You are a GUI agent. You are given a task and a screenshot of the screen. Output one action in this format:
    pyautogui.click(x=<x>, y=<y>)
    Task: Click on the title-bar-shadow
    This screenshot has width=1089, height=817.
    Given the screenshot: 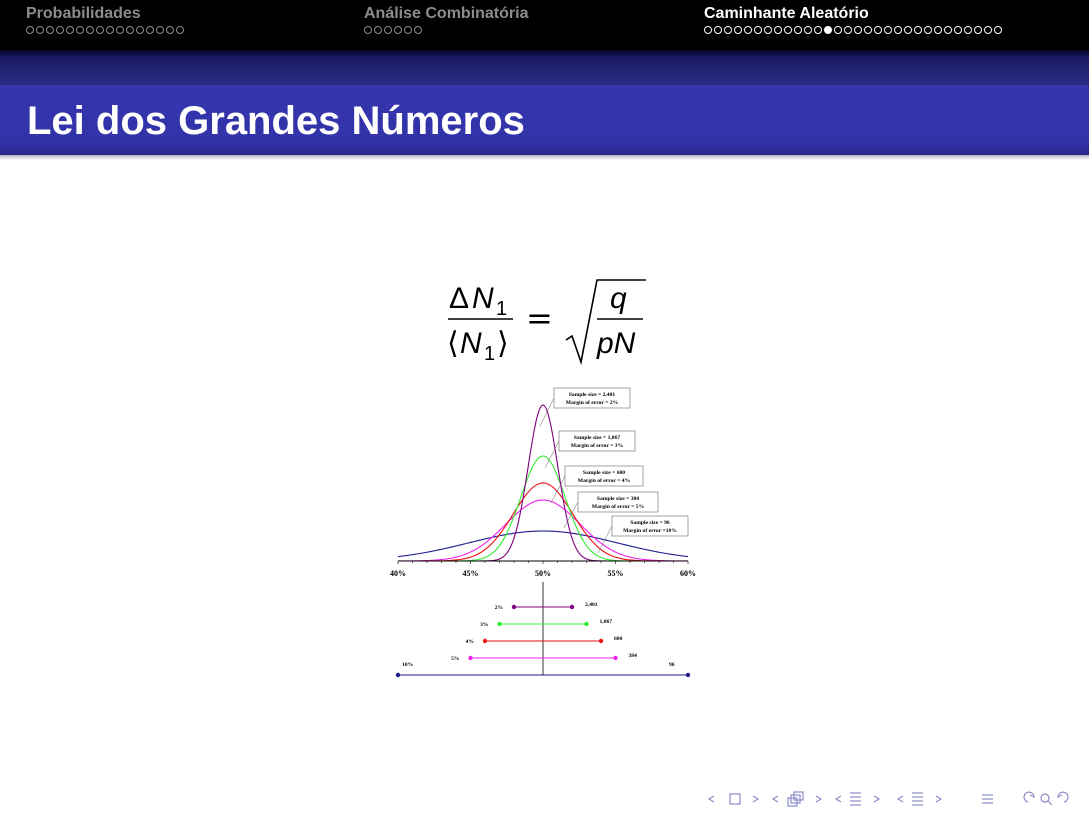 What is the action you would take?
    pyautogui.click(x=544, y=157)
    